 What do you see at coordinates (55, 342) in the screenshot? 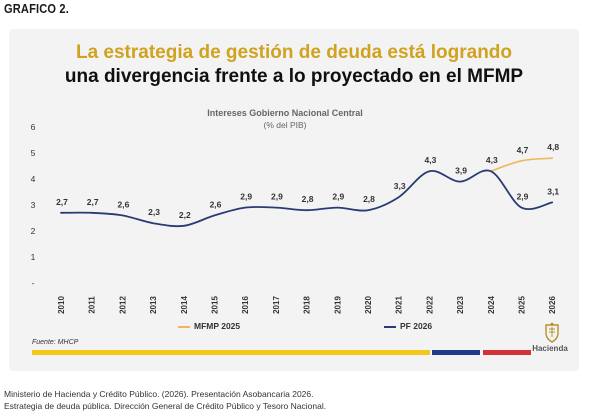
I see `source-note: Fuente: MHCP` at bounding box center [55, 342].